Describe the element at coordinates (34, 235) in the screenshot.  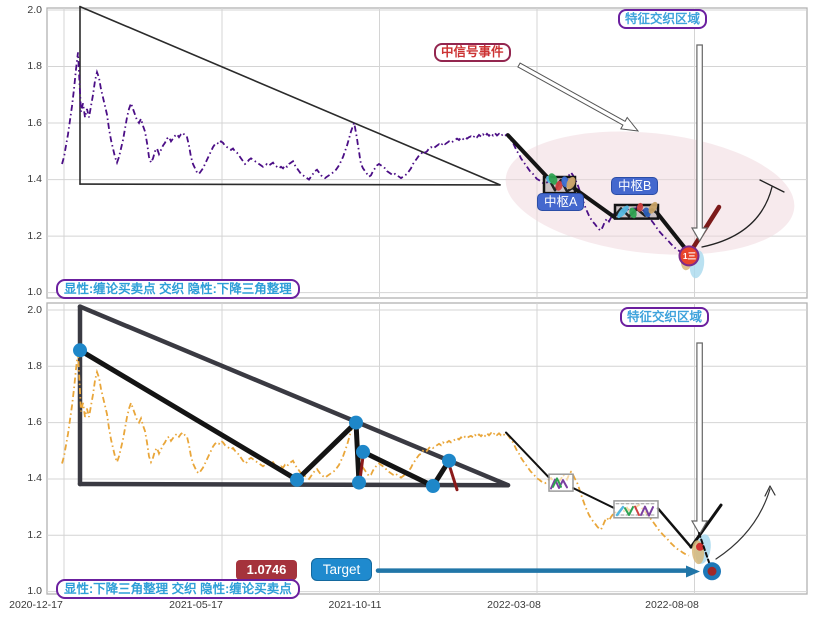
I see `top-y-tick-label: 1.2` at that location.